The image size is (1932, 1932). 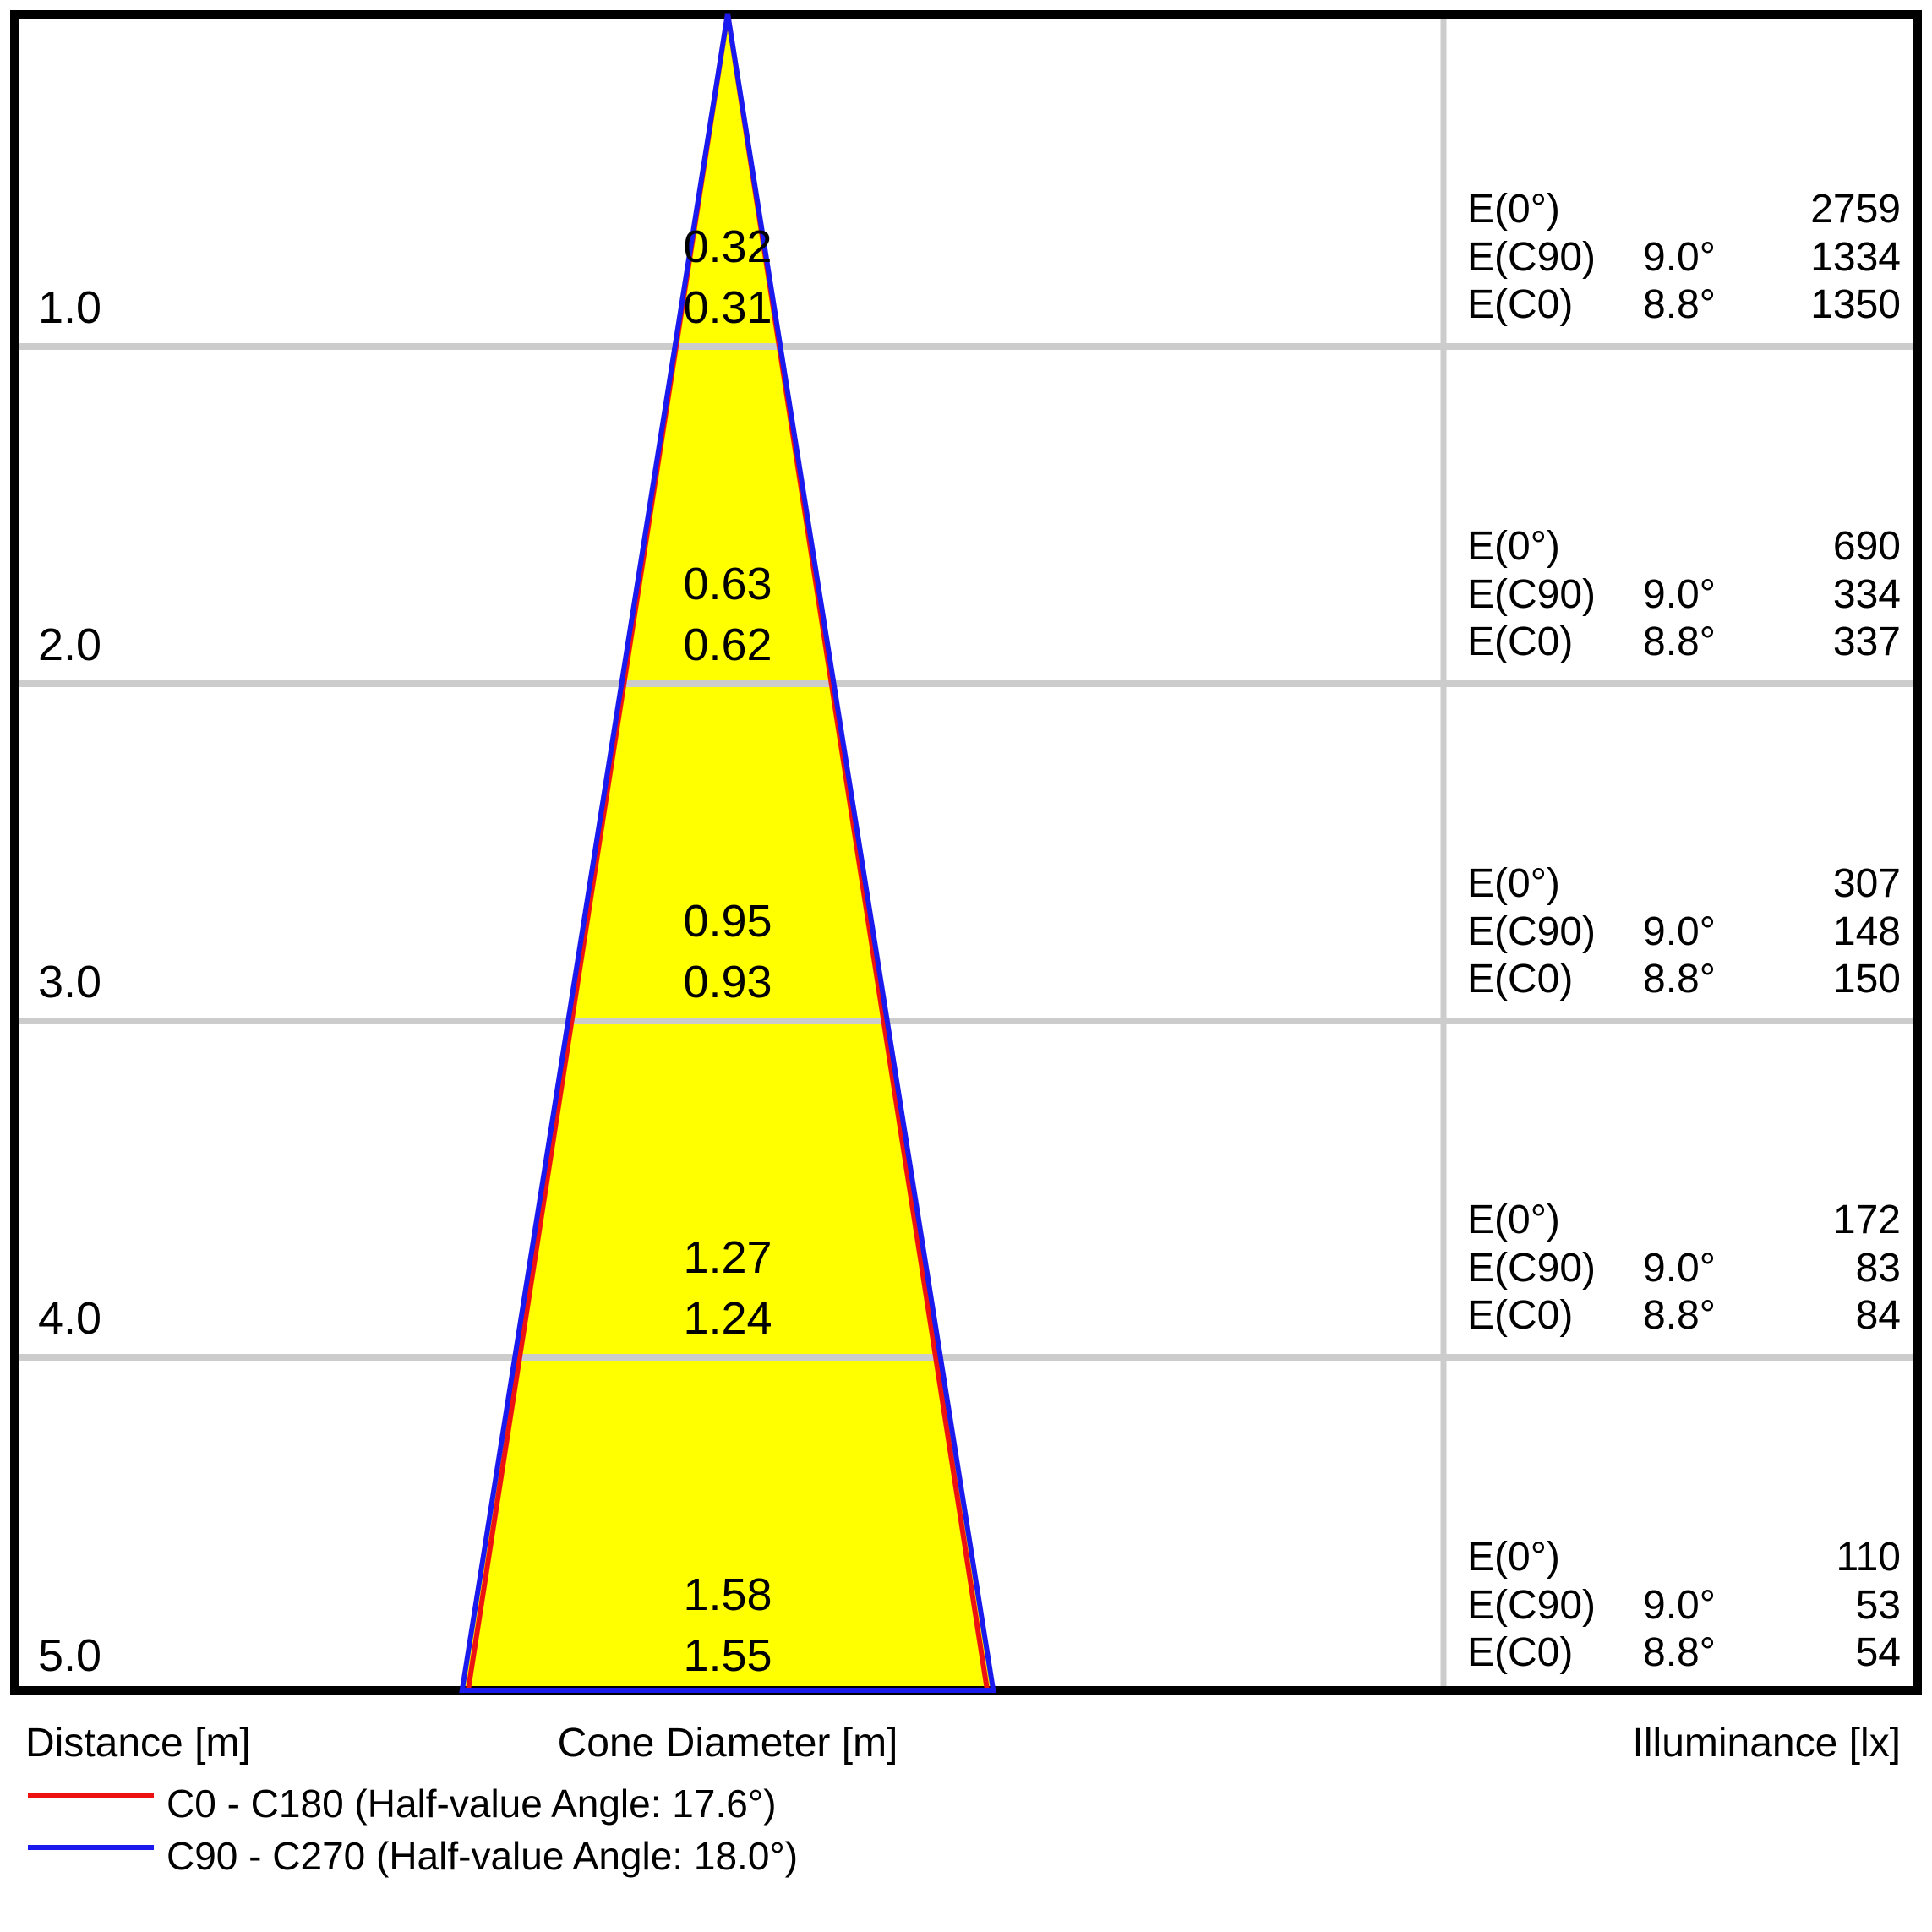 What do you see at coordinates (1855, 257) in the screenshot?
I see `ec90-value: 1334` at bounding box center [1855, 257].